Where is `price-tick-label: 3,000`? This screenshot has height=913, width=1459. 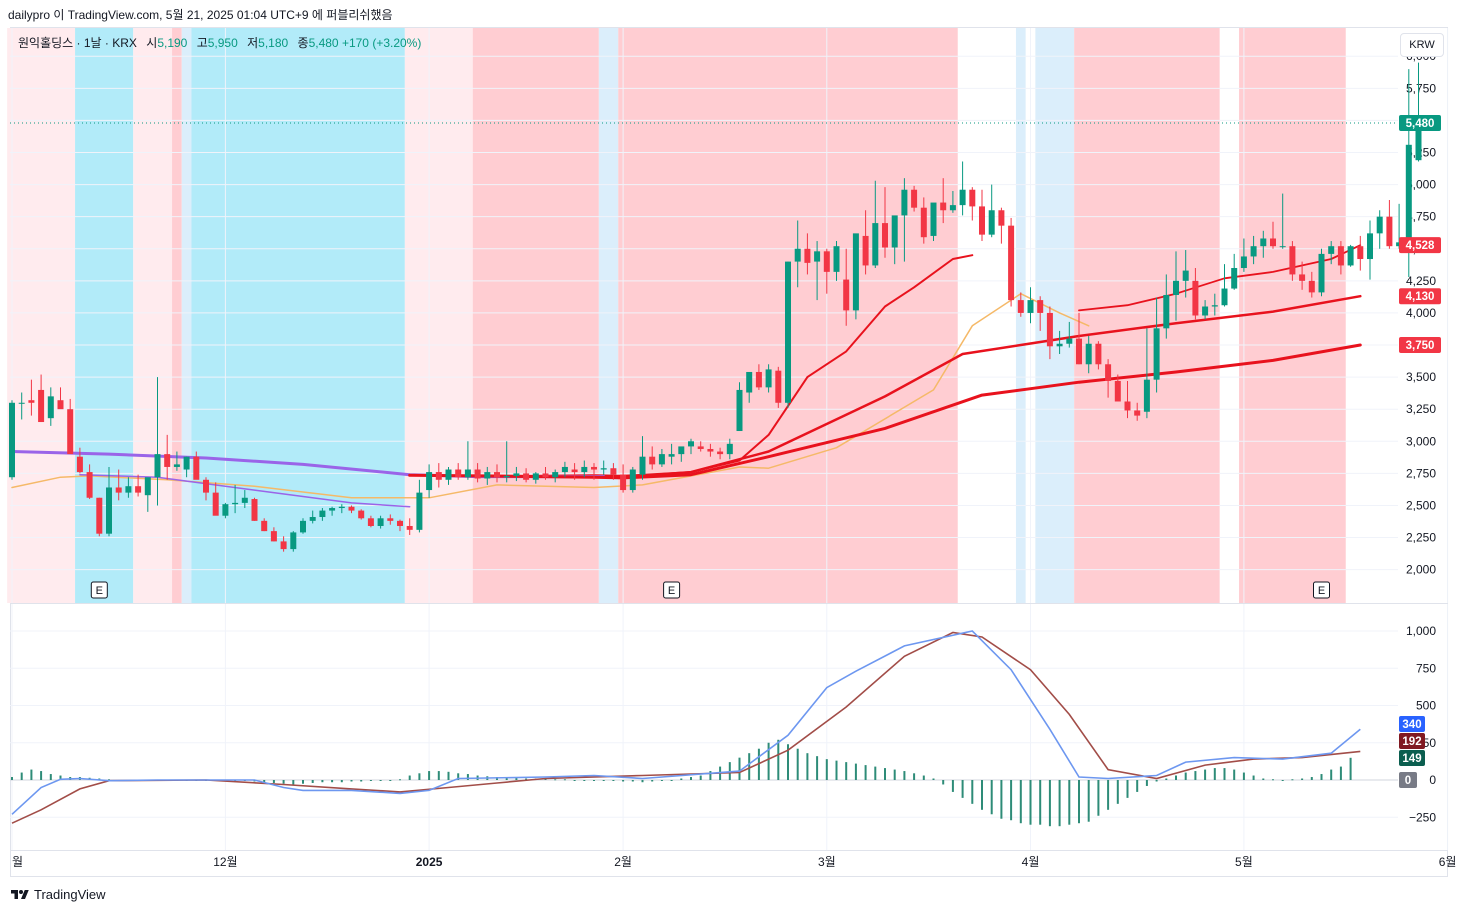 price-tick-label: 3,000 is located at coordinates (1421, 441).